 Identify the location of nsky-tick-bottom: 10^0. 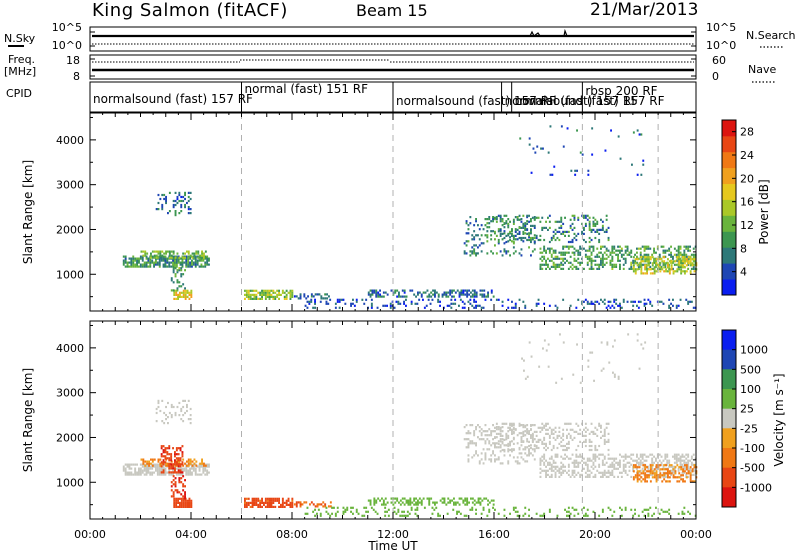
(67, 45).